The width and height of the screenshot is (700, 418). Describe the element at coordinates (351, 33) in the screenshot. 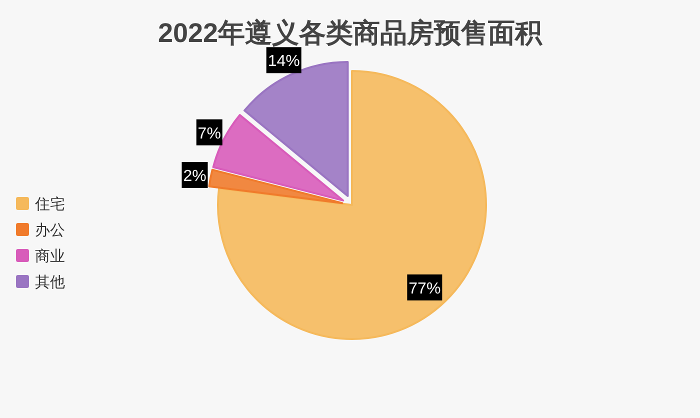

I see `chart-title: 2022年遵义各类商品房预售面积` at that location.